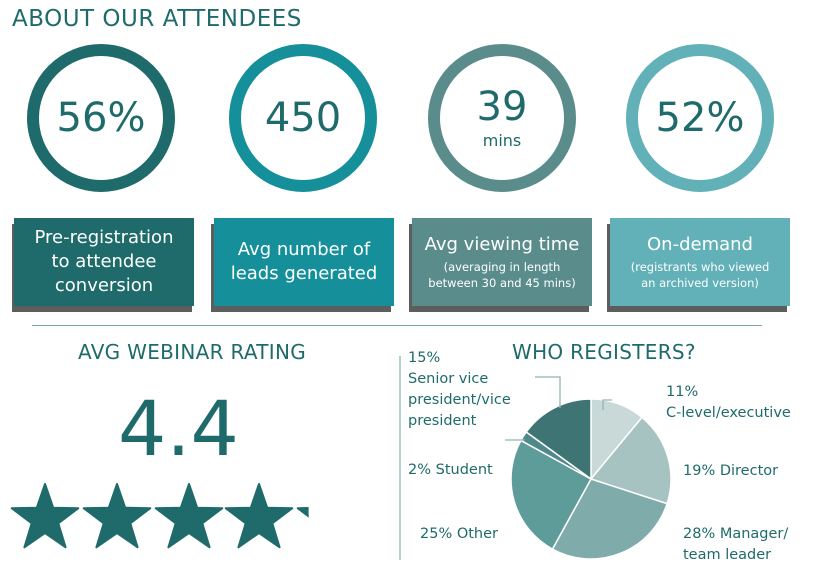 Image resolution: width=813 pixels, height=580 pixels. What do you see at coordinates (610, 519) in the screenshot?
I see `pie-slice-manager-team-leader` at bounding box center [610, 519].